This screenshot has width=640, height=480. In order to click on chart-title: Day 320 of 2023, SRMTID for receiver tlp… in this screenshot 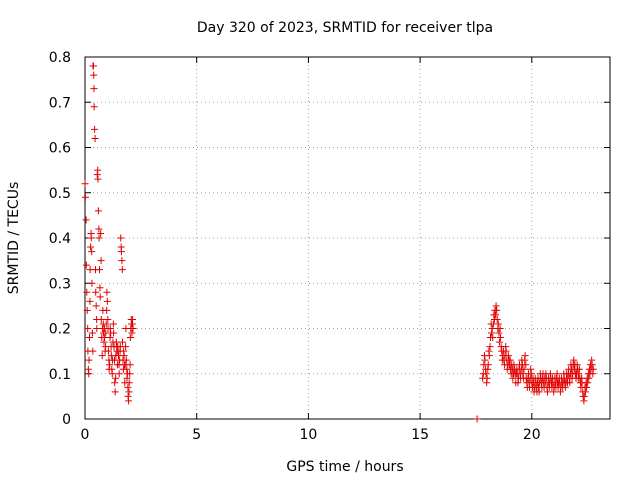, I will do `click(345, 28)`.